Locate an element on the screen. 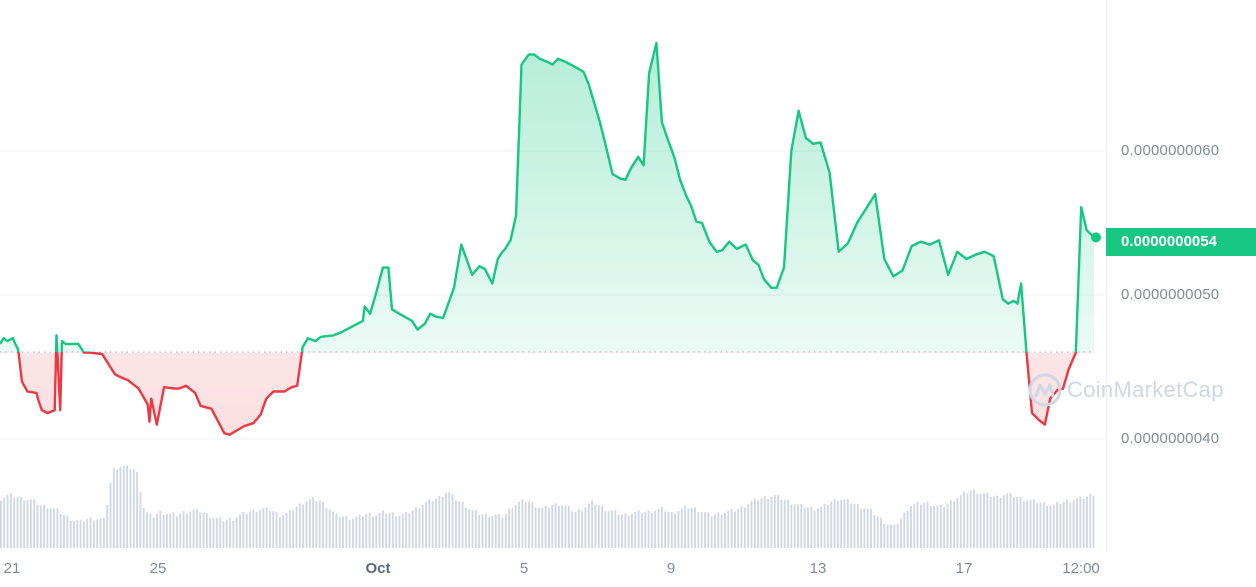 The image size is (1256, 587). x-tick-label: 25 is located at coordinates (158, 568).